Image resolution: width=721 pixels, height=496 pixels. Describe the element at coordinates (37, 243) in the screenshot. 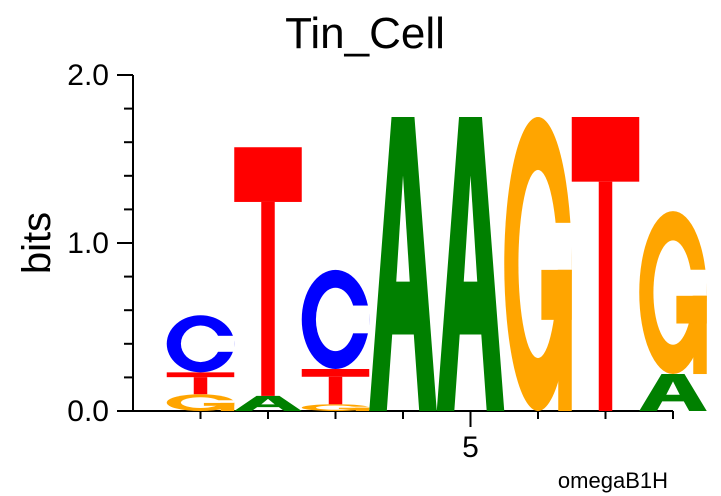

I see `y-axis-label: bits` at that location.